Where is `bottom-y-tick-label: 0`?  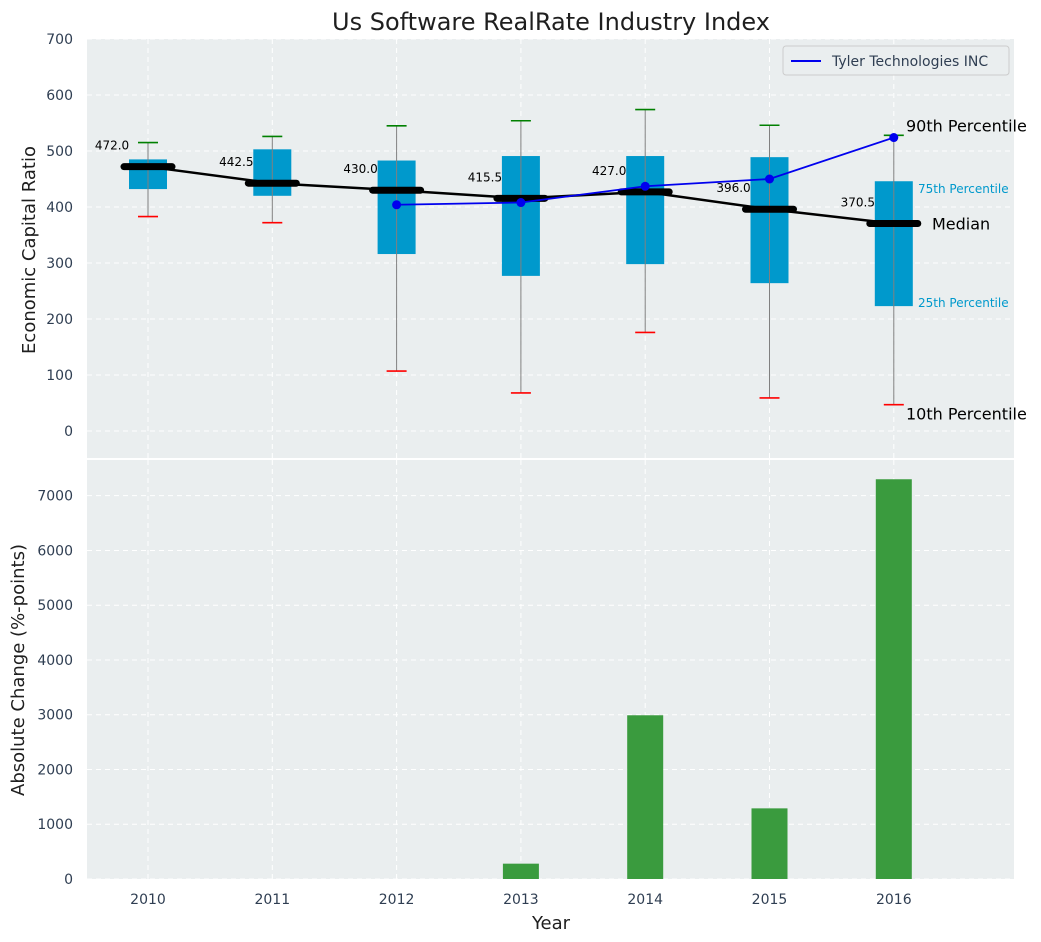
bottom-y-tick-label: 0 is located at coordinates (68, 880).